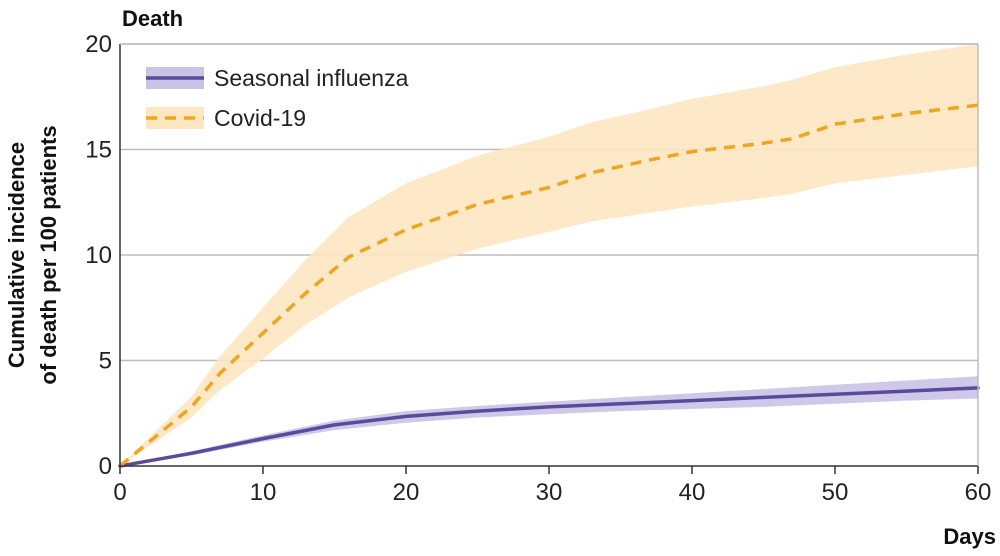 Image resolution: width=1000 pixels, height=556 pixels. I want to click on y-tick-label: 10, so click(98, 255).